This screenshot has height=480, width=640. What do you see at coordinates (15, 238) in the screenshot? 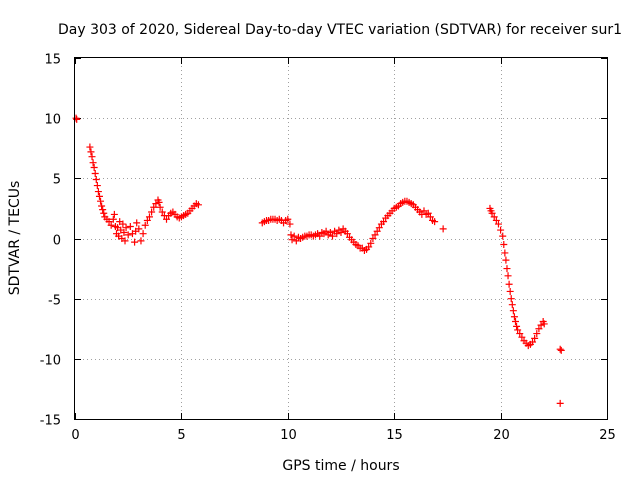
I see `y-axis-label: SDTVAR / TECUs` at bounding box center [15, 238].